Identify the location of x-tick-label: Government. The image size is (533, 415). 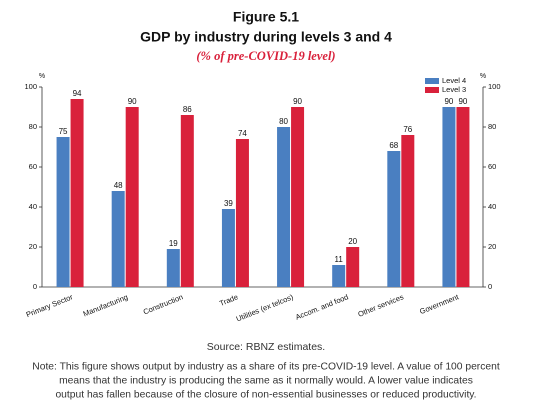
(439, 304).